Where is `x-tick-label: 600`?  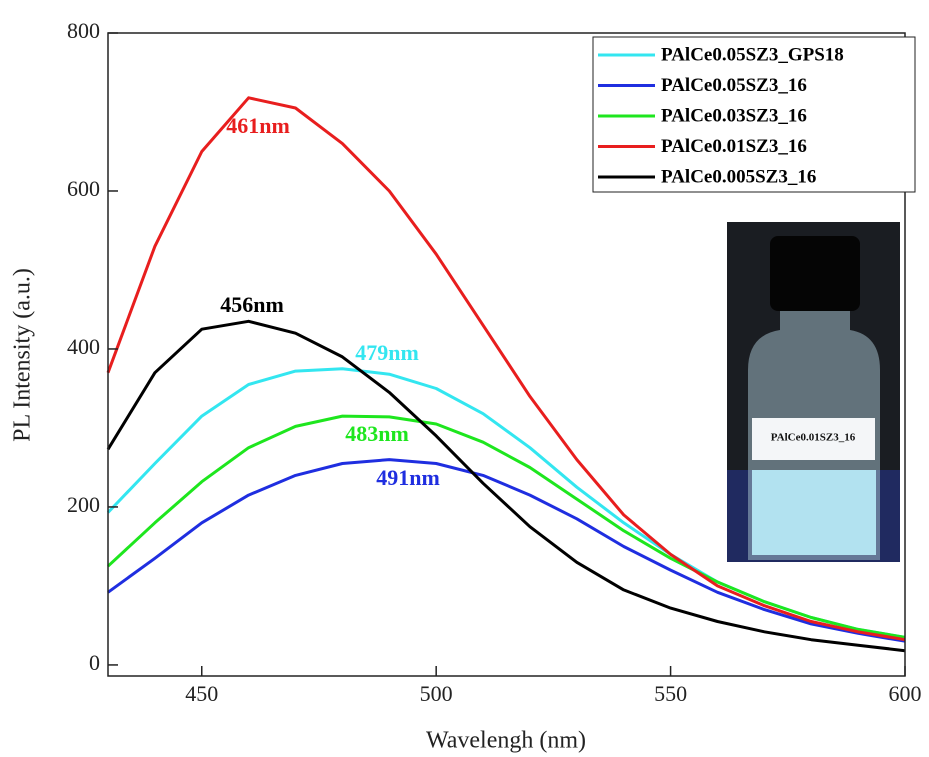
x-tick-label: 600 is located at coordinates (905, 693).